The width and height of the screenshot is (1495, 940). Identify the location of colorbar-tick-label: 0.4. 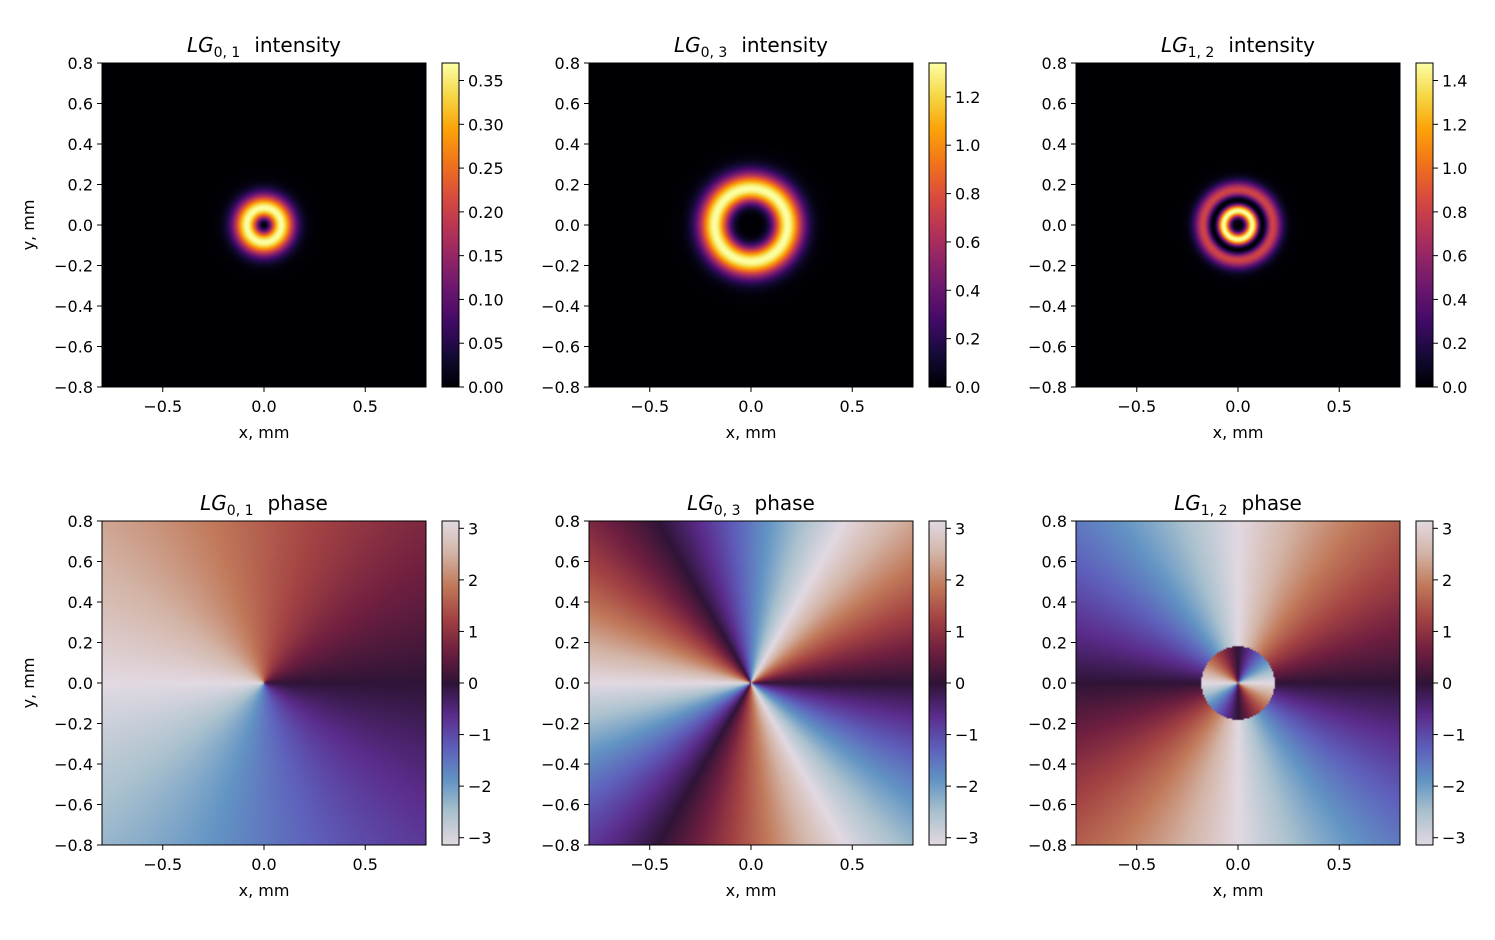
(1454, 299).